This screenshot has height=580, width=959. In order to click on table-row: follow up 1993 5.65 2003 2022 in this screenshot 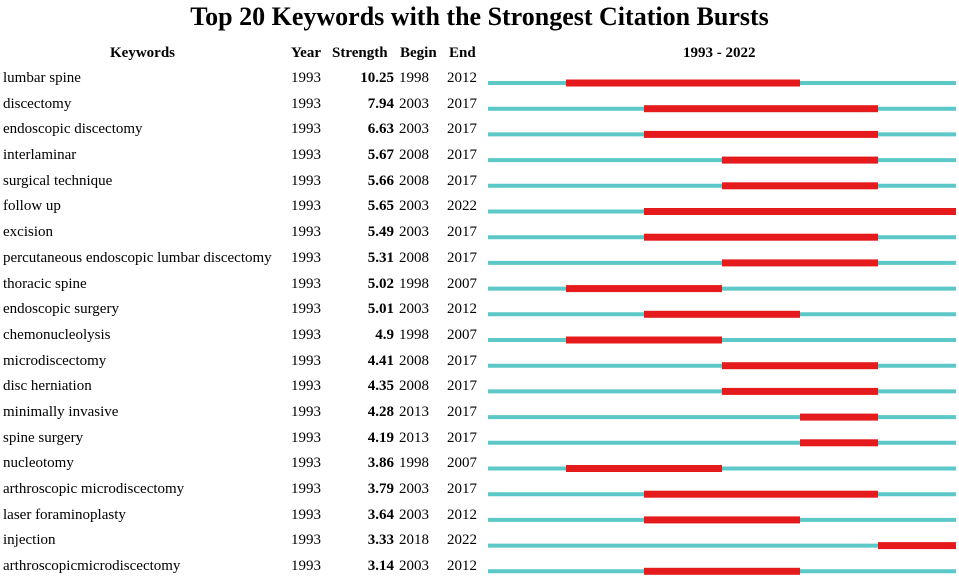, I will do `click(479, 207)`.